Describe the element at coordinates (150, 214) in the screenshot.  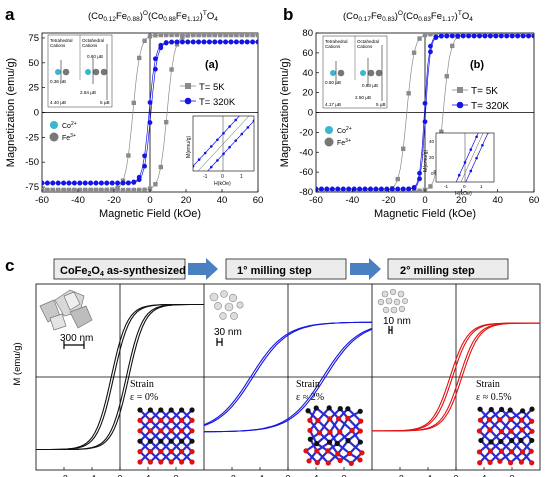
I see `x-axis-label: Magnetic Field (kOe)` at that location.